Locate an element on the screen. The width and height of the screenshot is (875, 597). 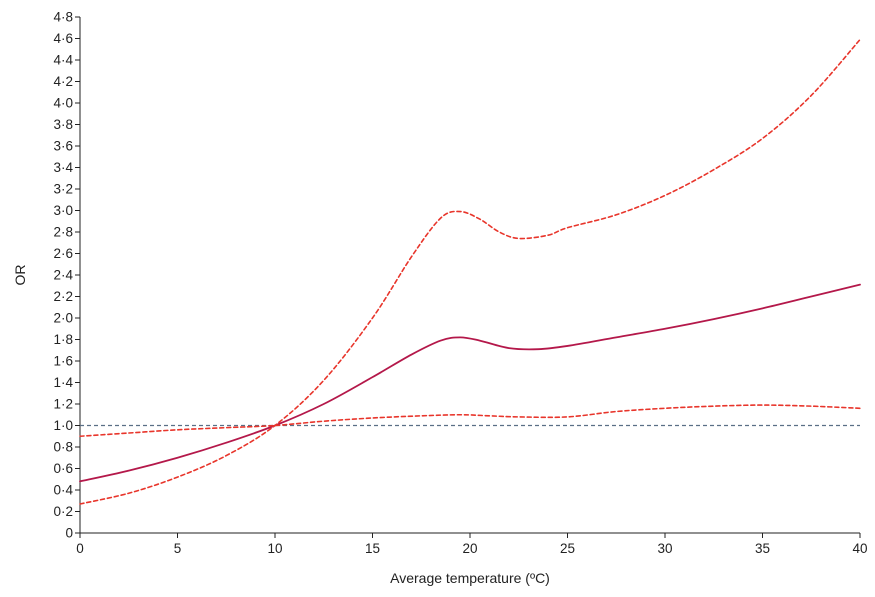
y-tick-label: 0·8 is located at coordinates (63, 447).